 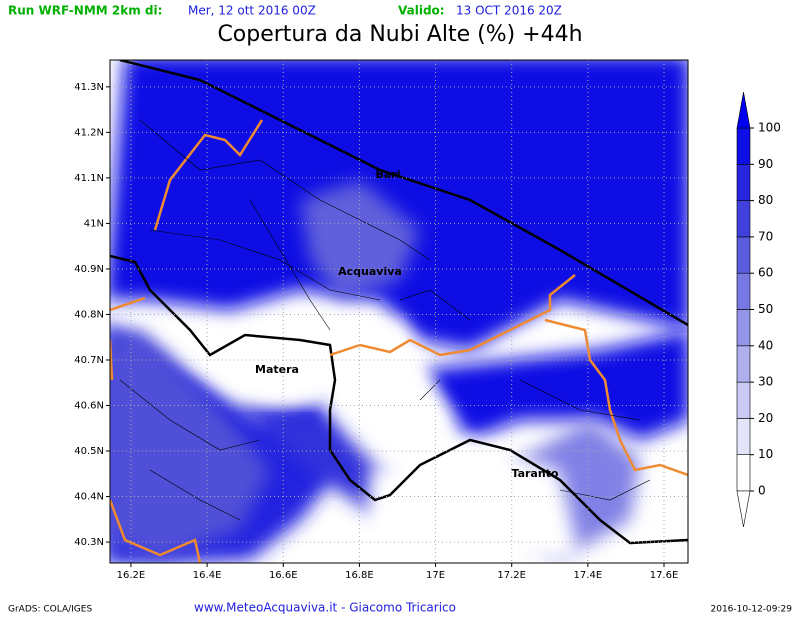 I want to click on place-label: Bari, so click(x=387, y=174).